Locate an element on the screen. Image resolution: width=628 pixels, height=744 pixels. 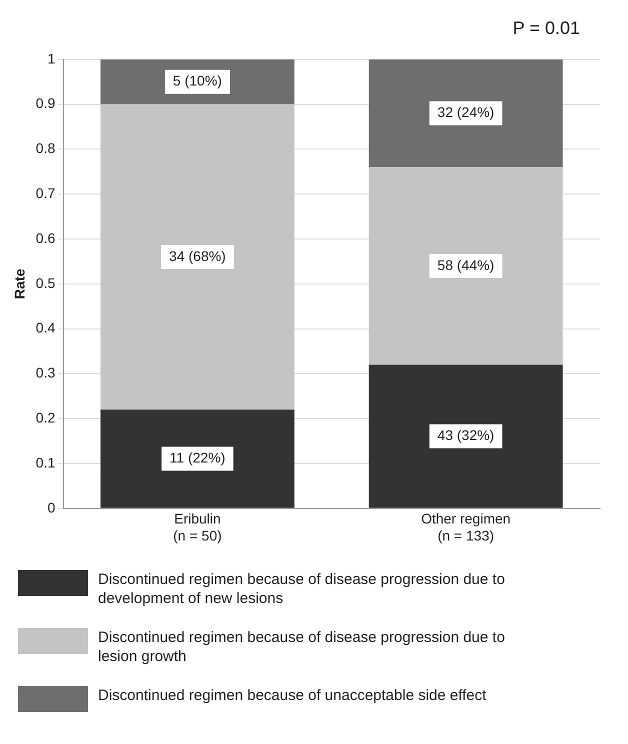
legend-label: Discontinued regimen because of unacceptable side effect is located at coordinates (293, 695).